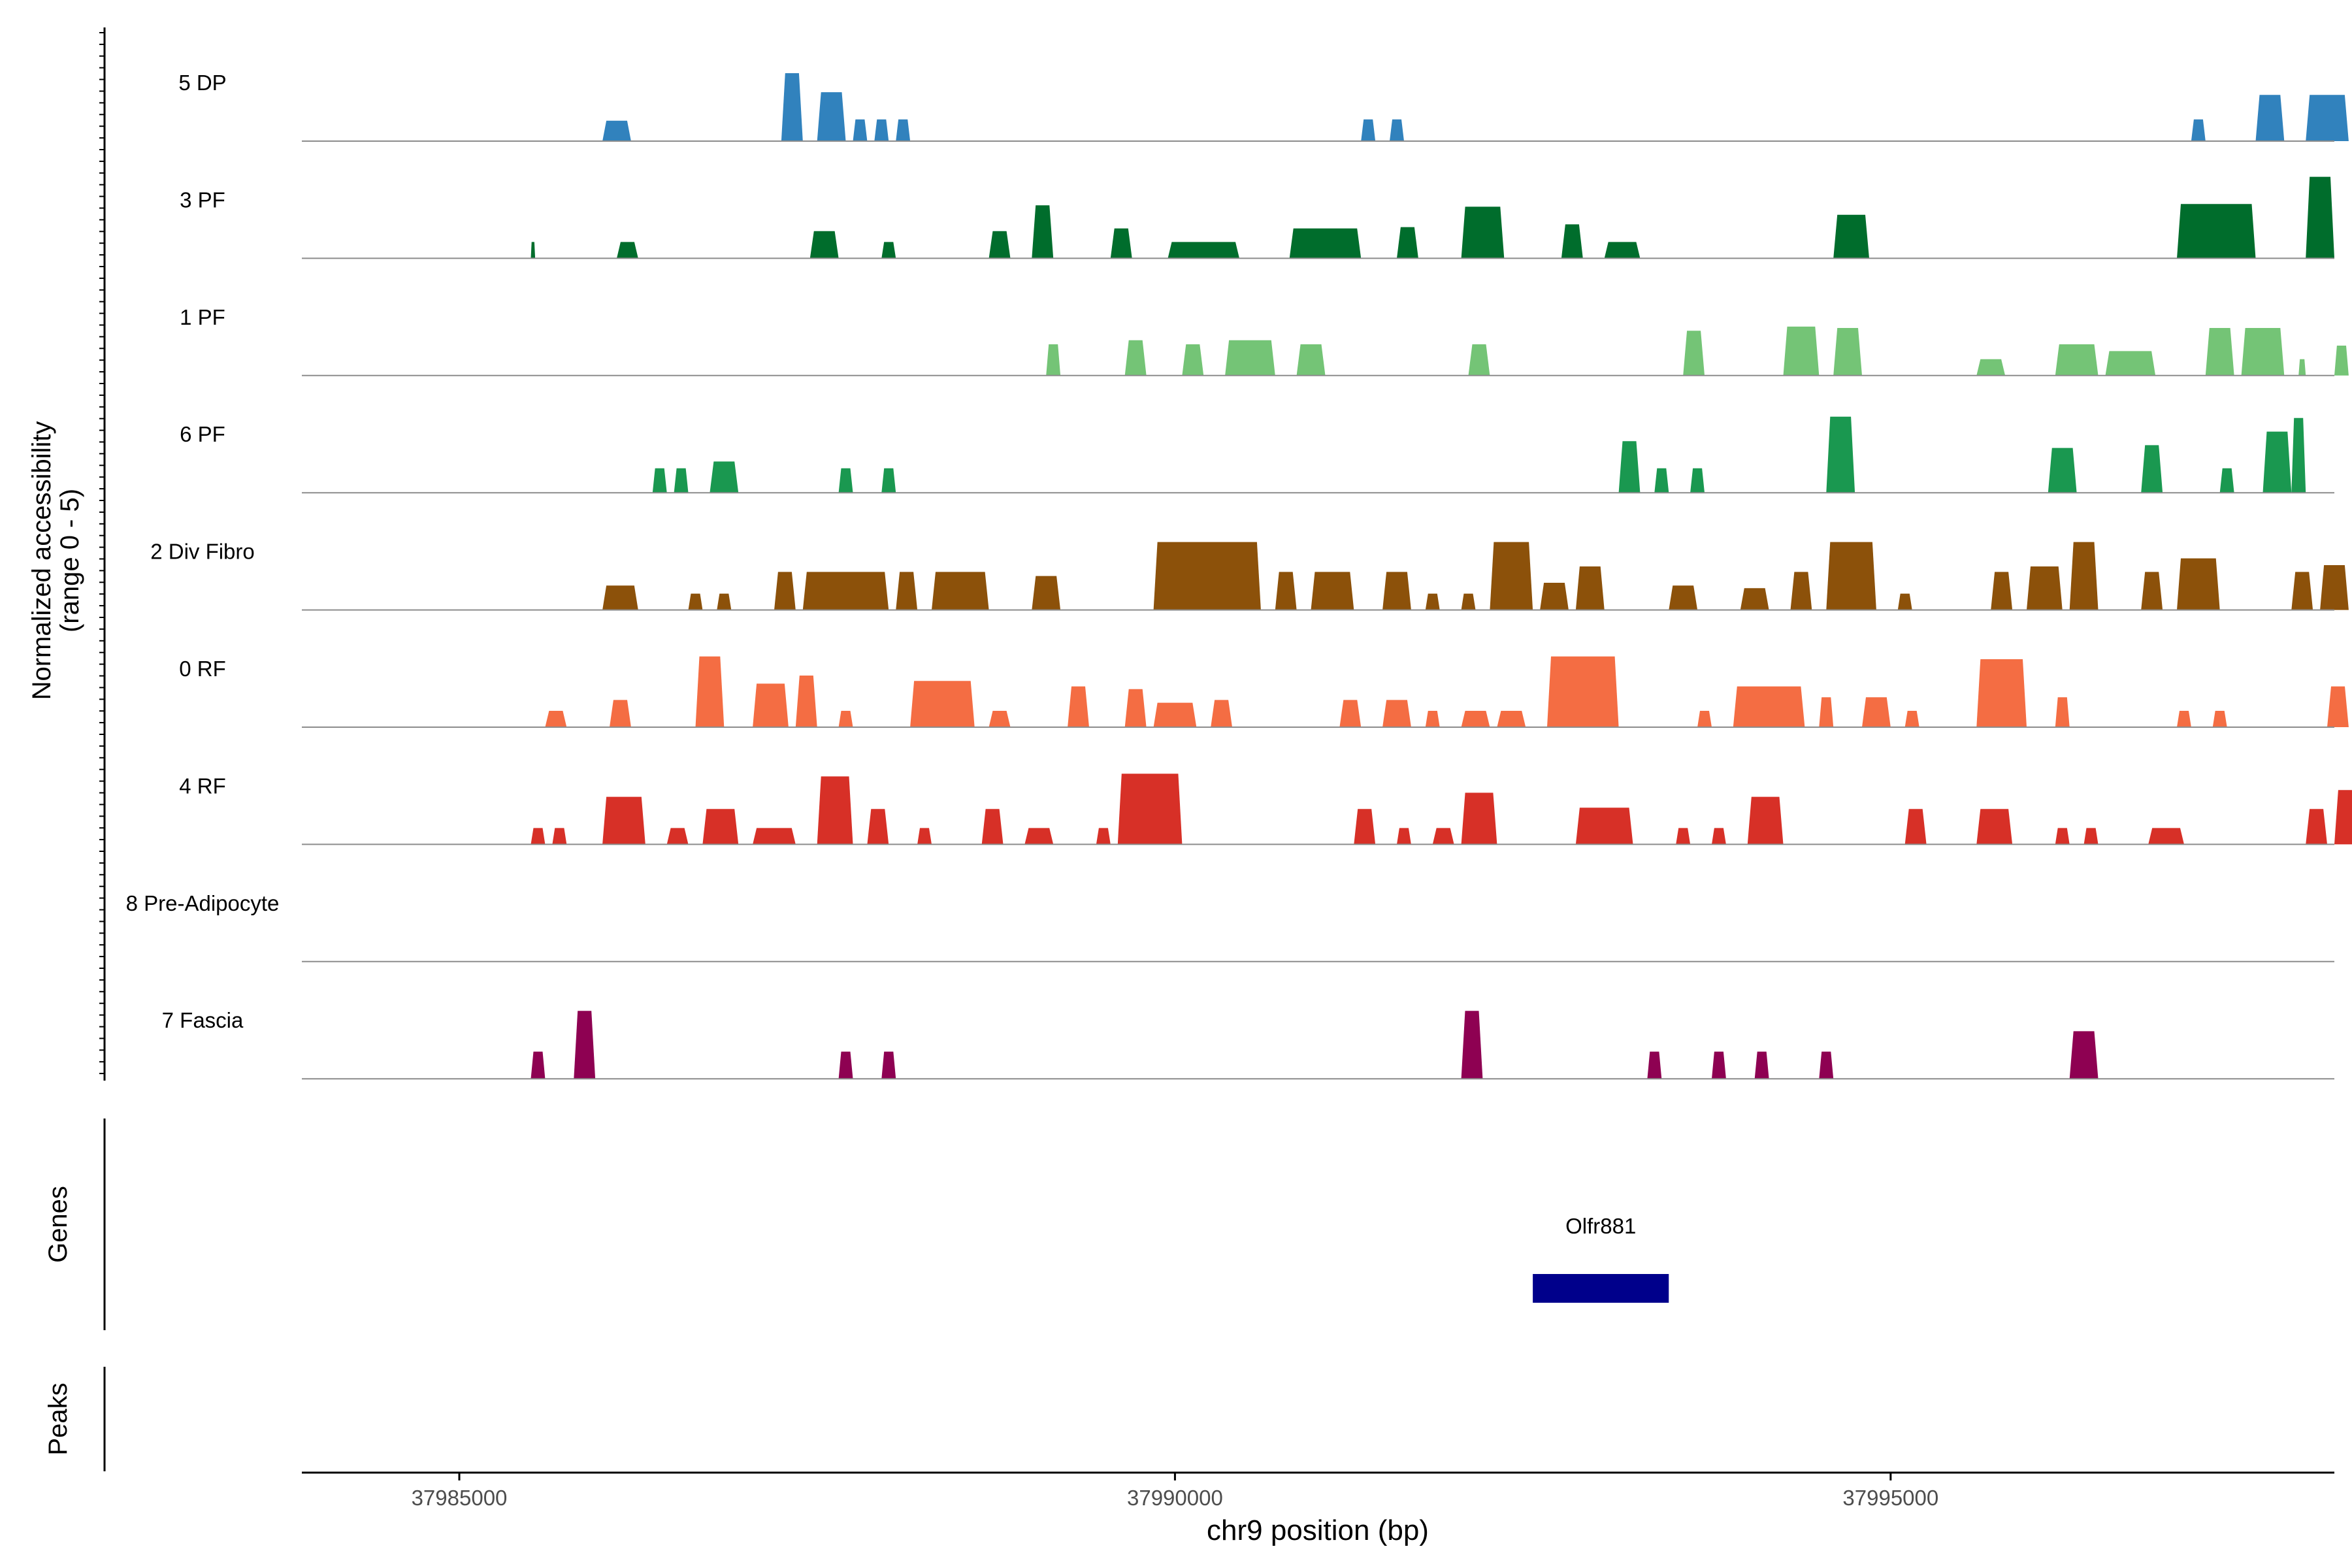 The width and height of the screenshot is (2352, 1568). Describe the element at coordinates (1175, 1491) in the screenshot. I see `x-axis-ticks: 37985000 37990000 37995000` at that location.